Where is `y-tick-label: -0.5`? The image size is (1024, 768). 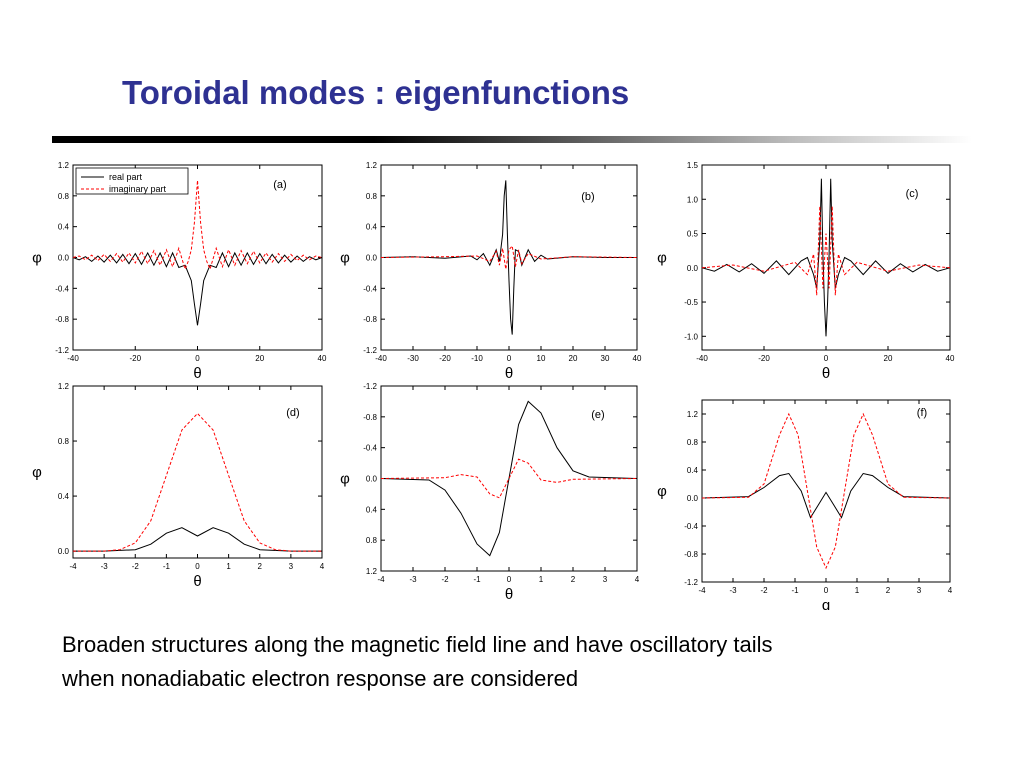 y-tick-label: -0.5 is located at coordinates (691, 302).